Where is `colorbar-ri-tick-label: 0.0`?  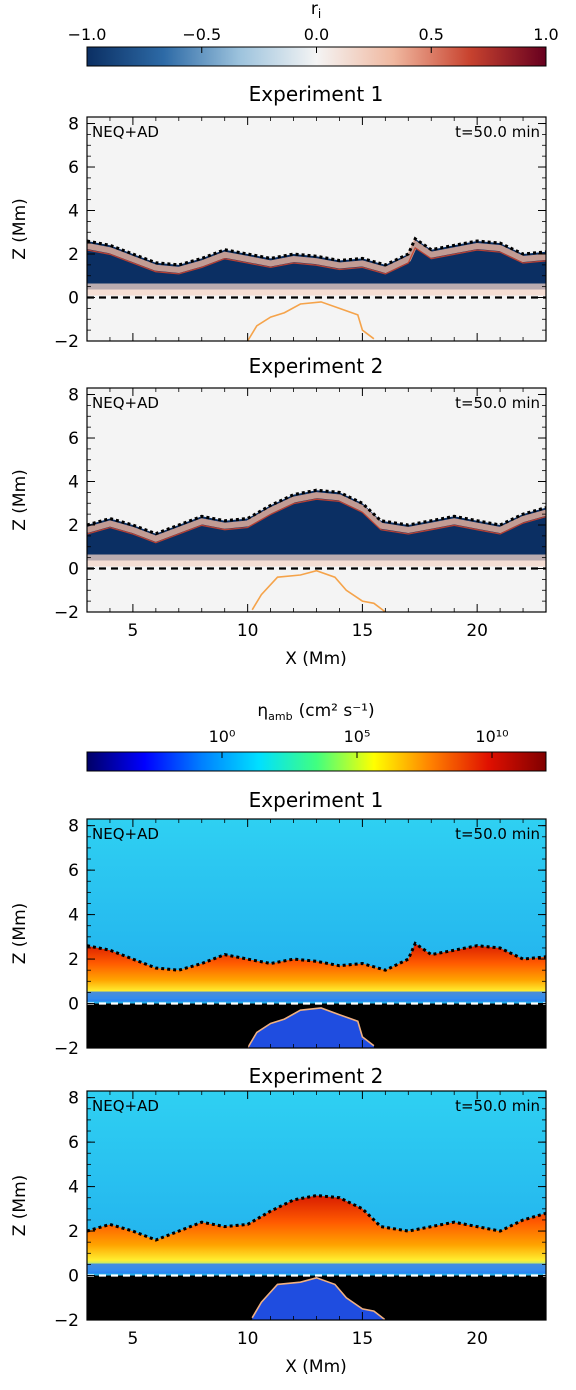 colorbar-ri-tick-label: 0.0 is located at coordinates (316, 34).